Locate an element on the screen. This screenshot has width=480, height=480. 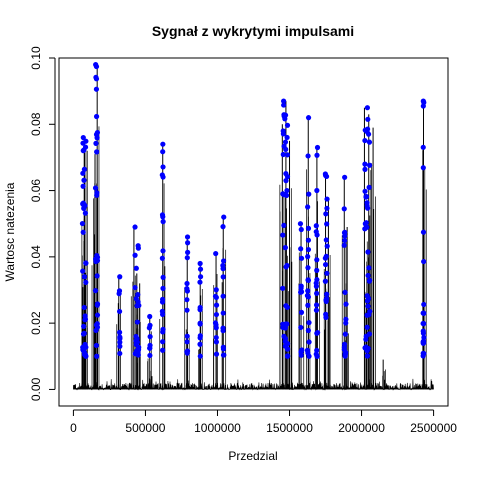
y-tick-label: 0.08 is located at coordinates (36, 124).